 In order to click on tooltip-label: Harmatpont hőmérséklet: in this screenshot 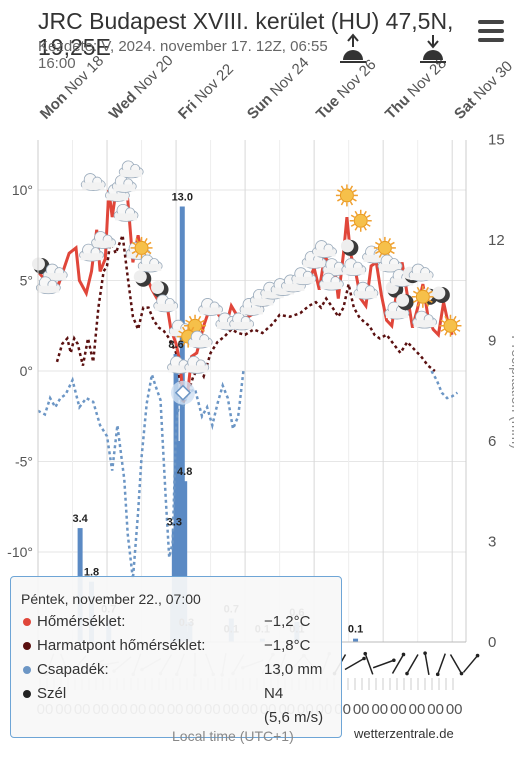, I will do `click(121, 645)`.